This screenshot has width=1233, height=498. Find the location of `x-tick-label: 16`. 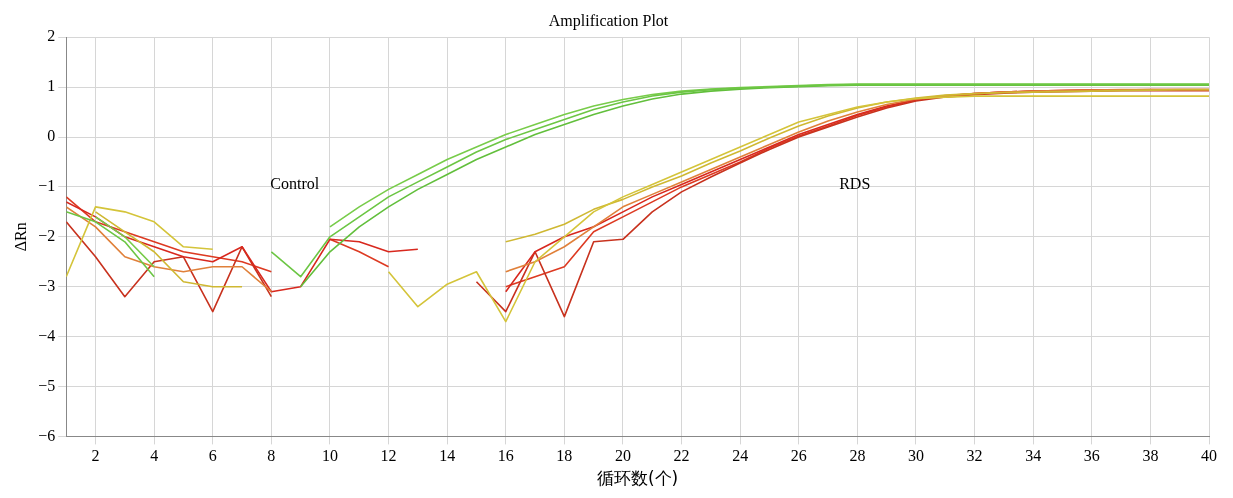

x-tick-label: 16 is located at coordinates (505, 456).